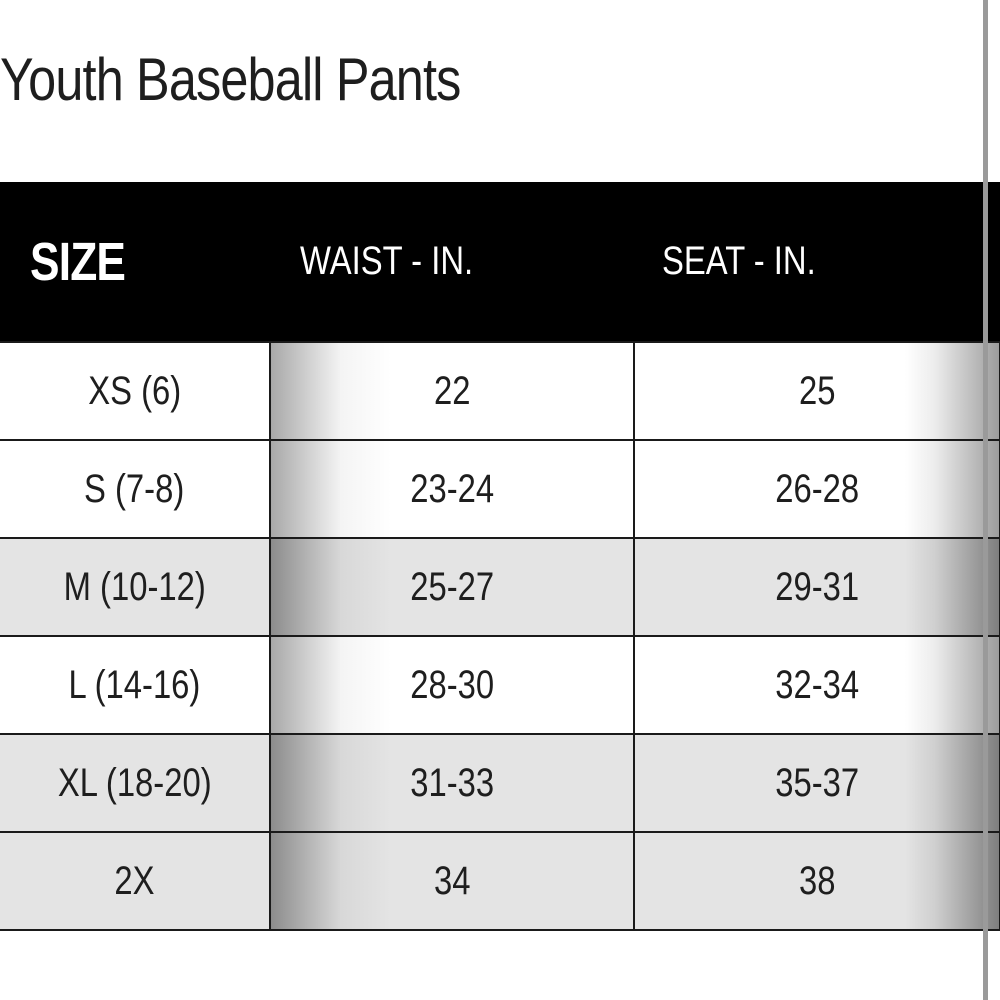 The width and height of the screenshot is (1000, 1000). What do you see at coordinates (135, 783) in the screenshot?
I see `cell-size: XL (18-20)` at bounding box center [135, 783].